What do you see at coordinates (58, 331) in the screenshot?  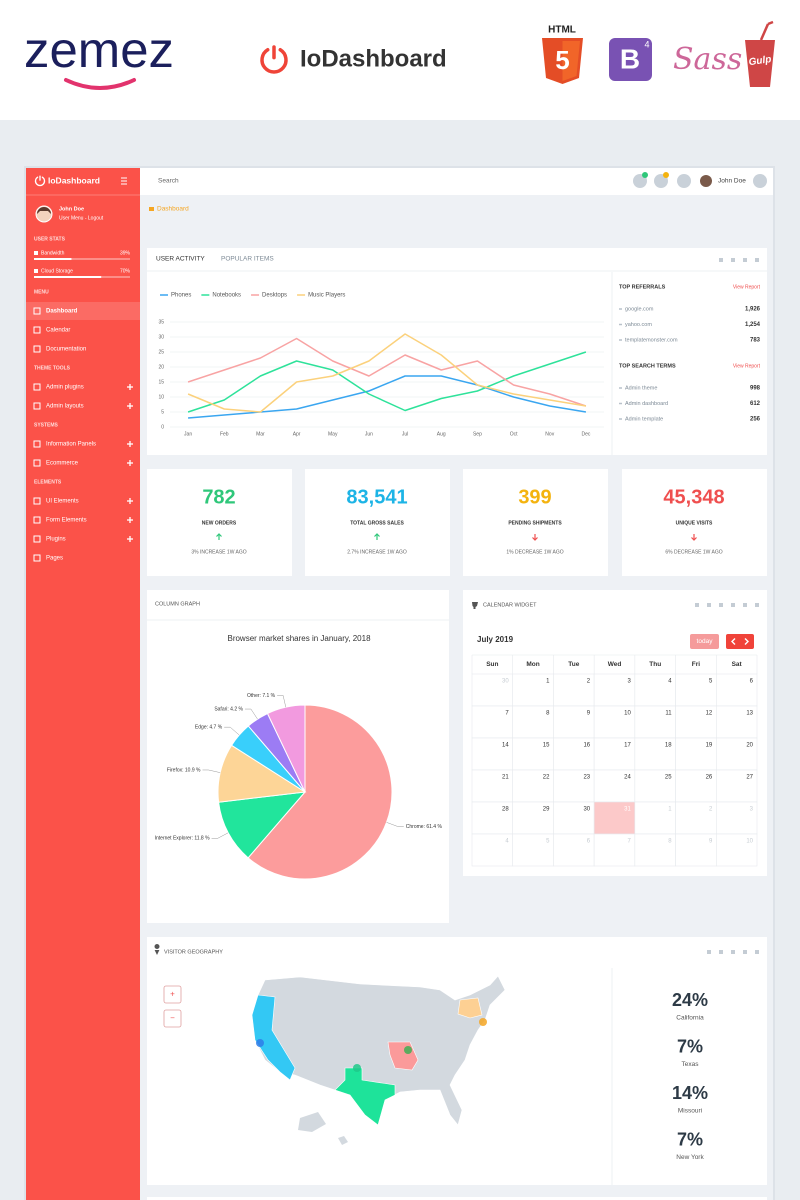 I see `menu-item: Calendar` at bounding box center [58, 331].